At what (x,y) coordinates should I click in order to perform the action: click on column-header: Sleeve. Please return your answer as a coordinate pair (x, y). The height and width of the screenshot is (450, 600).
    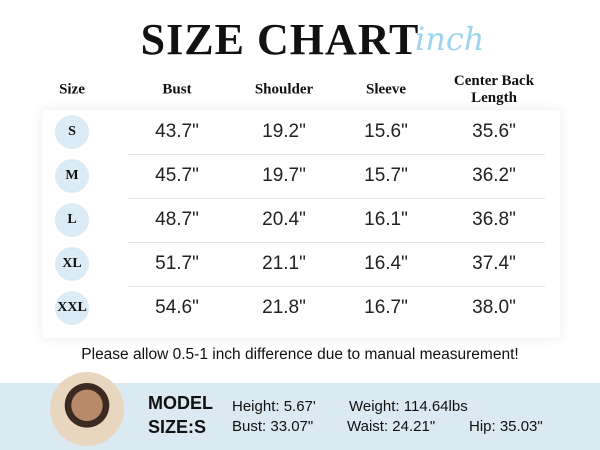
    Looking at the image, I should click on (386, 89).